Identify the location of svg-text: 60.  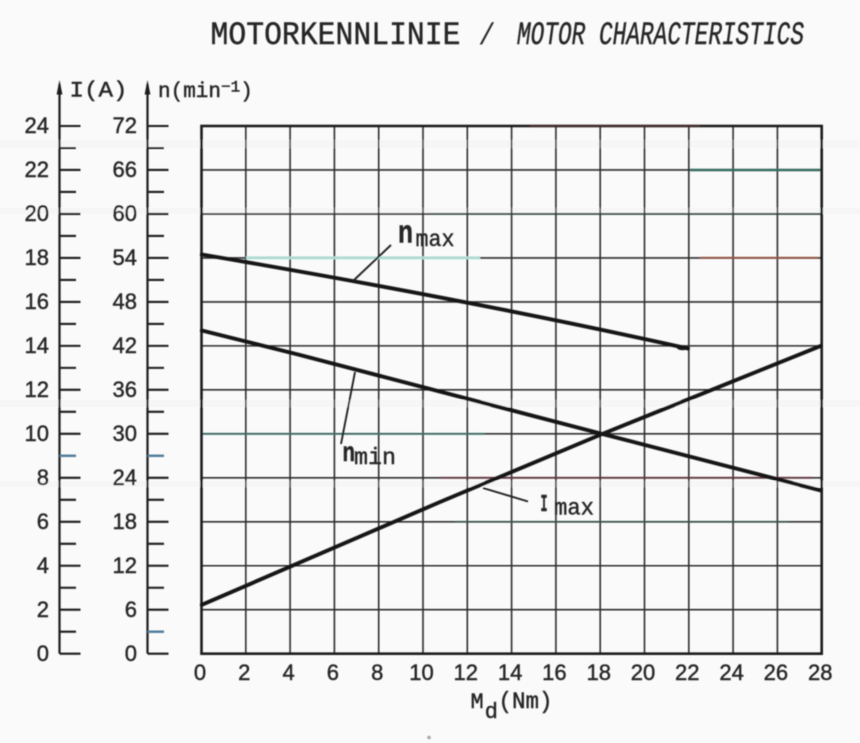
(125, 213).